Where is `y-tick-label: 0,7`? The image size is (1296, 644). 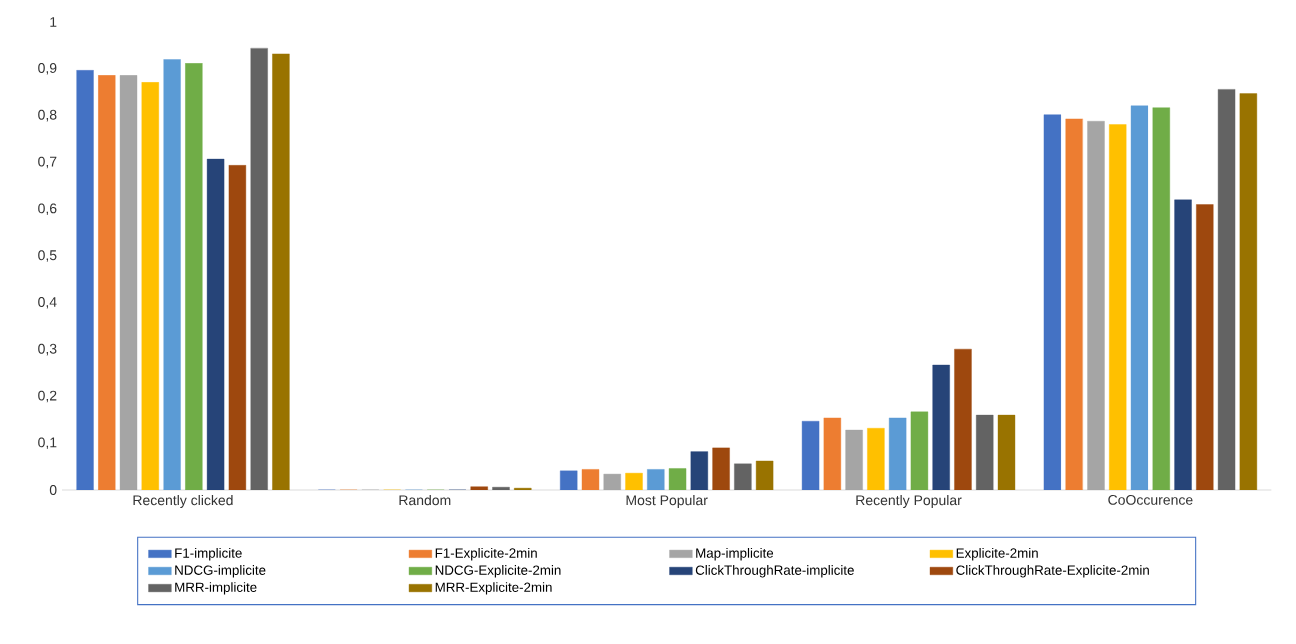
y-tick-label: 0,7 is located at coordinates (47, 162).